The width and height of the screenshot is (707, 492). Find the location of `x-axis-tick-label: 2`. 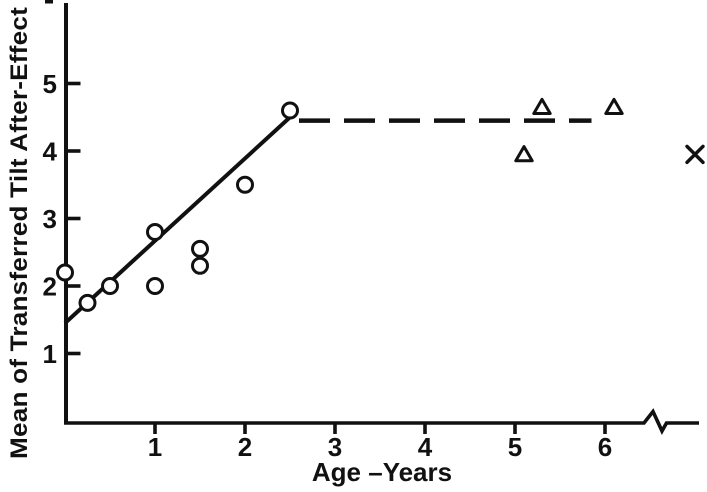

x-axis-tick-label: 2 is located at coordinates (245, 447).